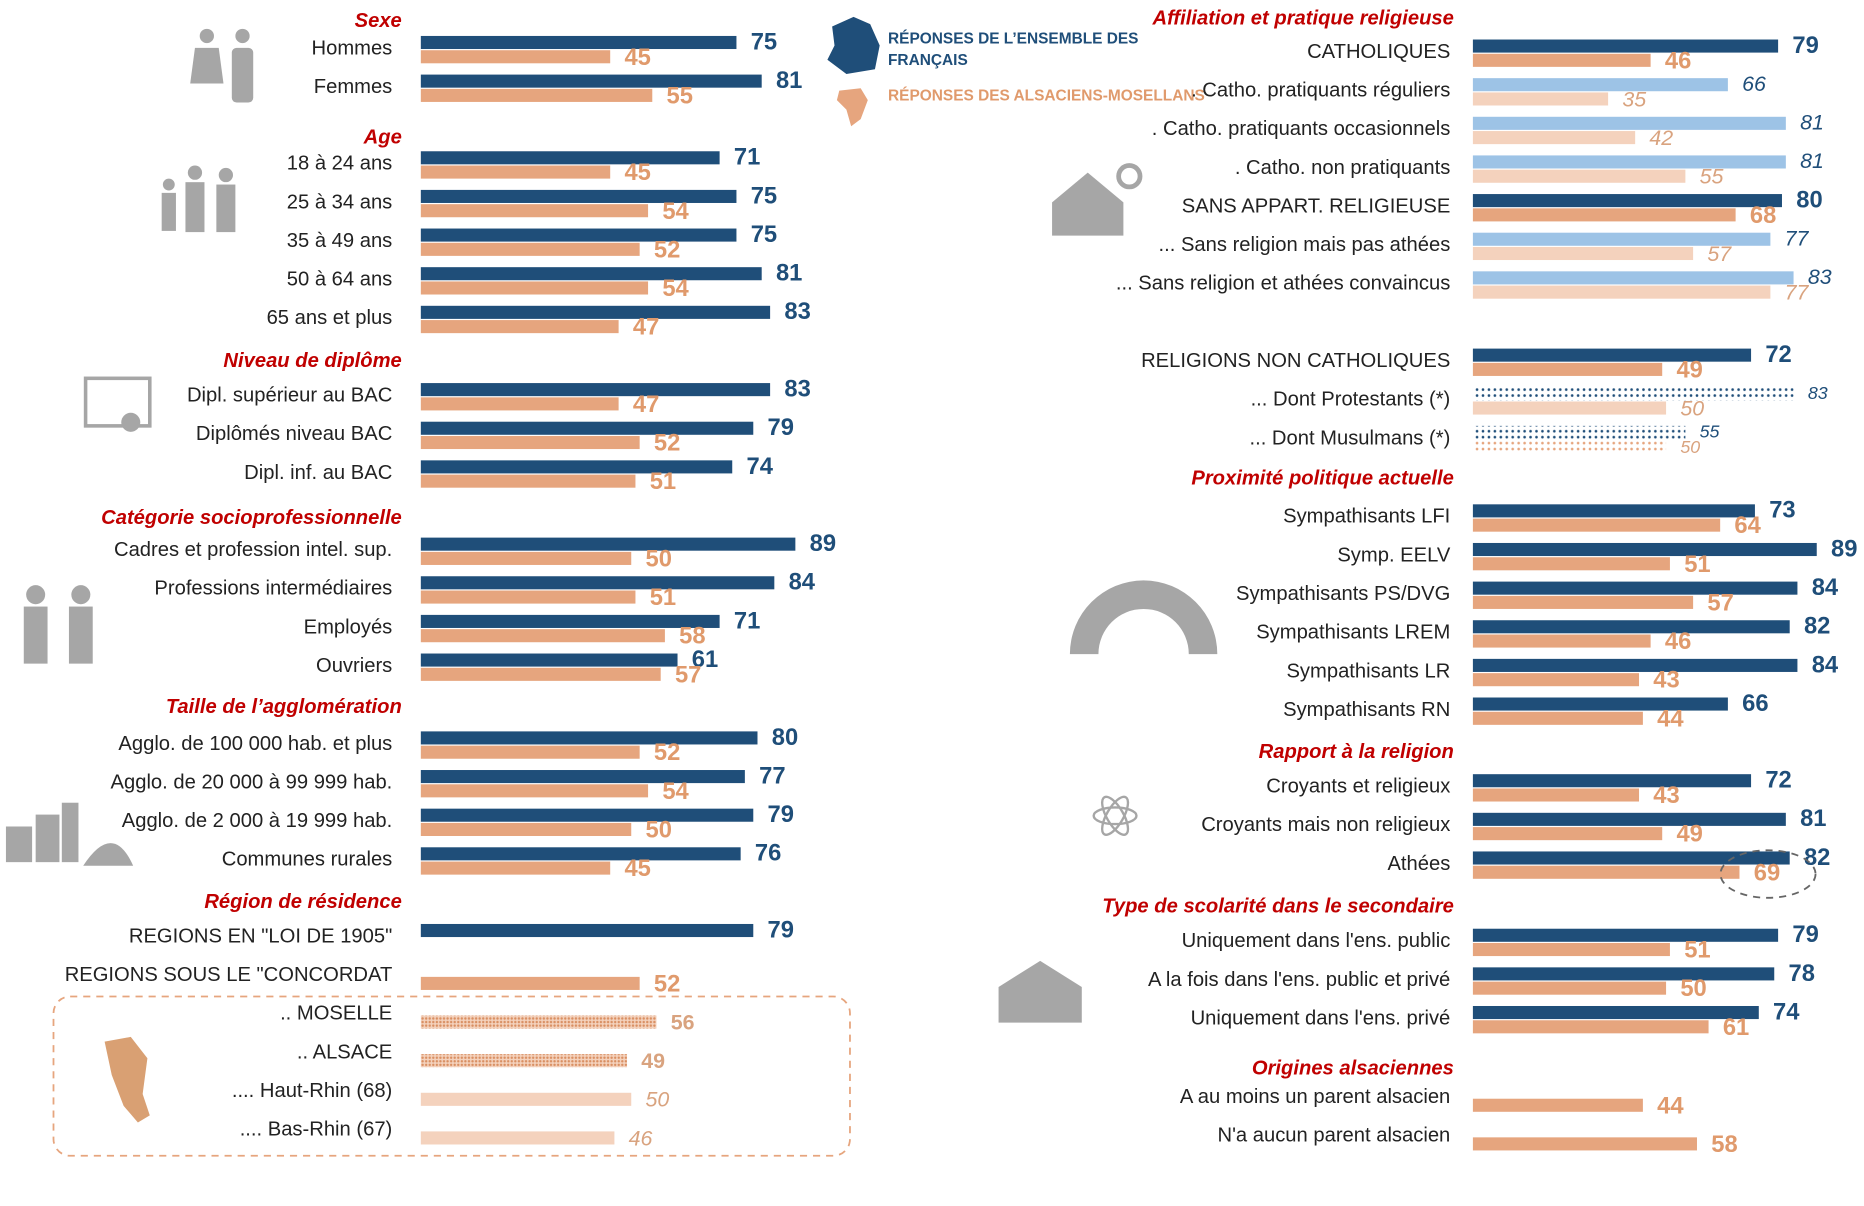 The image size is (1864, 1206). I want to click on value-label: 45, so click(637, 57).